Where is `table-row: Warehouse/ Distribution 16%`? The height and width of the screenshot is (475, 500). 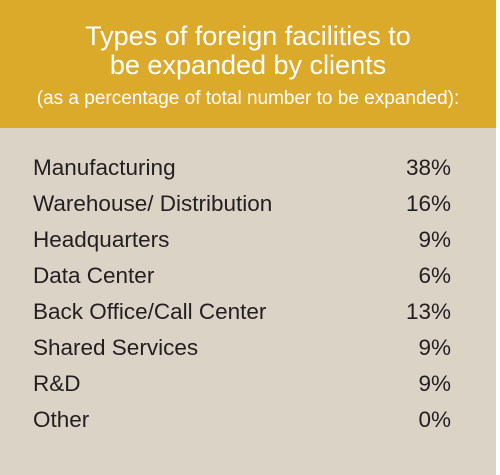
table-row: Warehouse/ Distribution 16% is located at coordinates (242, 208).